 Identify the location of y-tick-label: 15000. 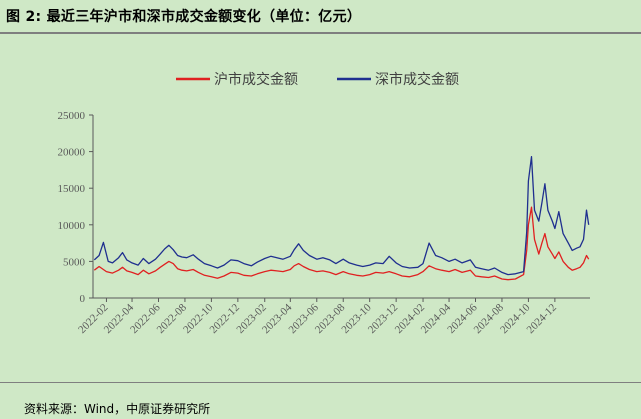
(72, 189).